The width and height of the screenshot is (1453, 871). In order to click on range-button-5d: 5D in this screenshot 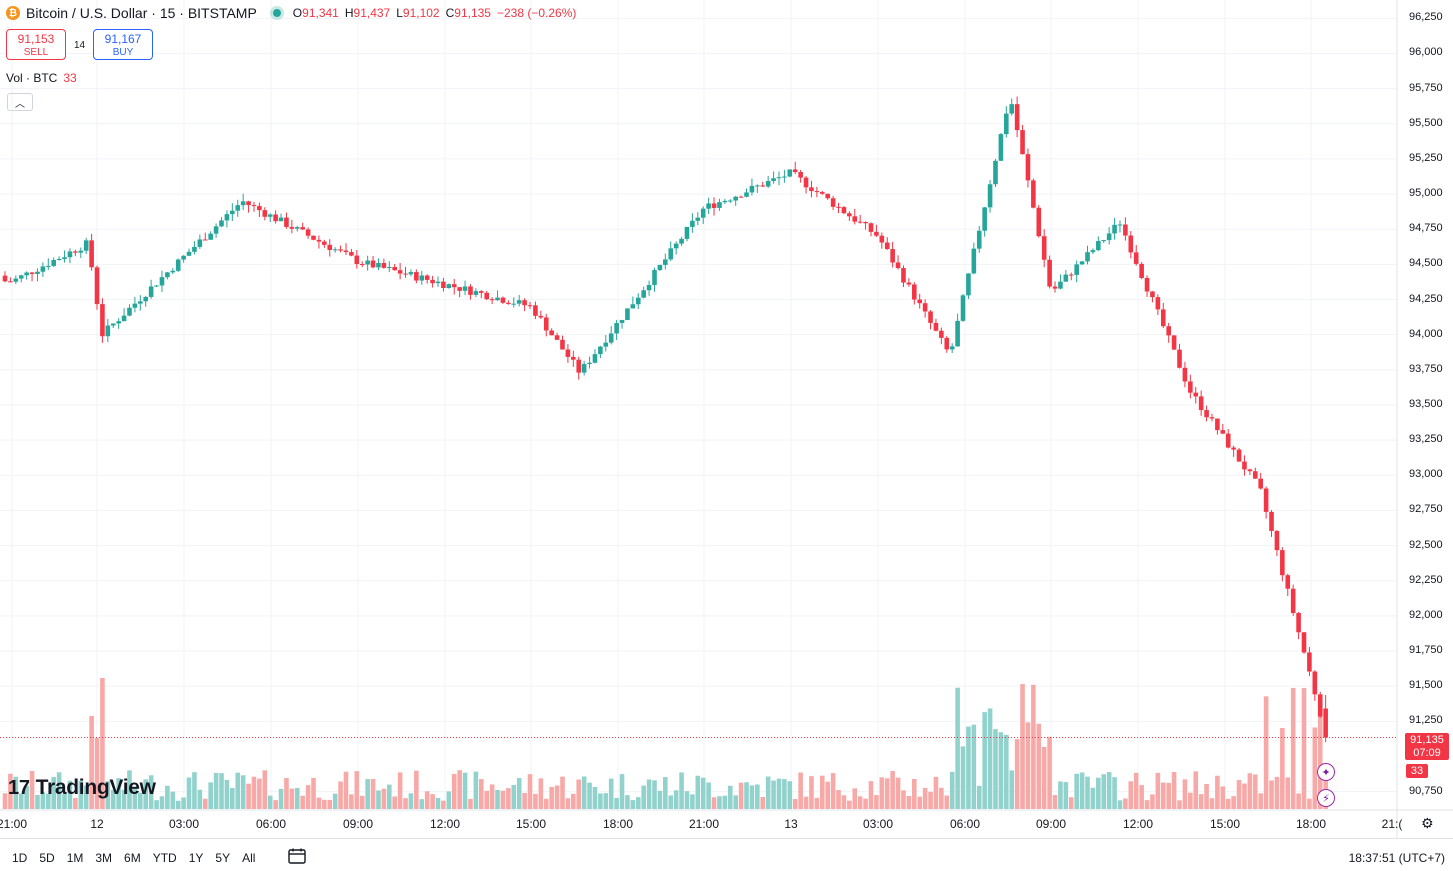, I will do `click(47, 858)`.